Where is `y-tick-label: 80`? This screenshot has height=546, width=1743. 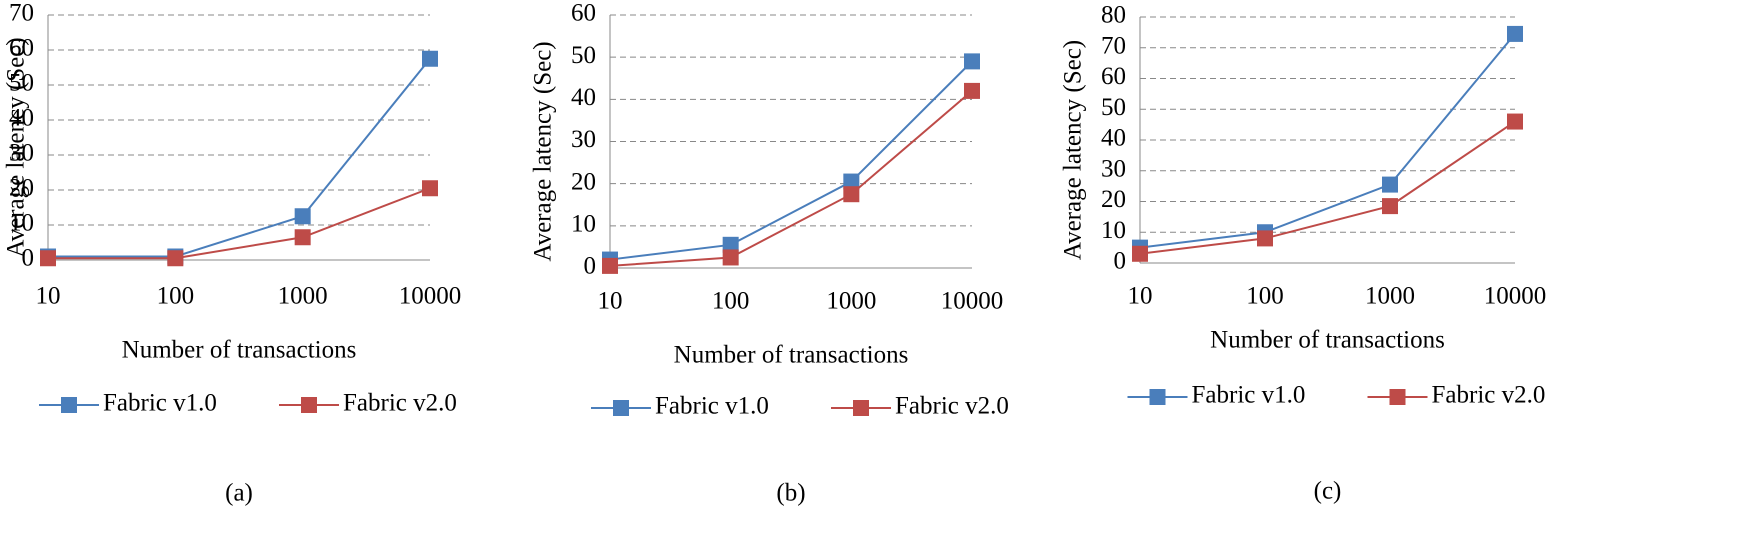 y-tick-label: 80 is located at coordinates (1113, 15).